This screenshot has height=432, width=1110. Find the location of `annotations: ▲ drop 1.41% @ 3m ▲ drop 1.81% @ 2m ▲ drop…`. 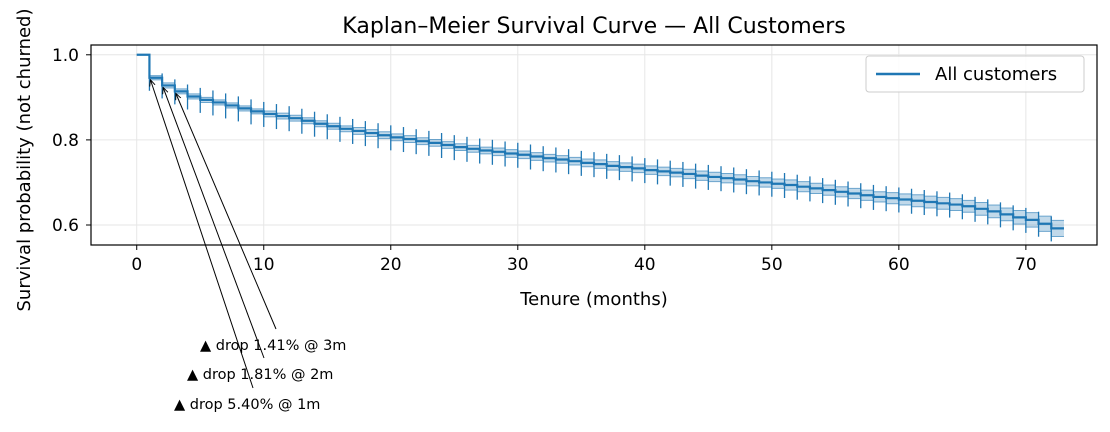

annotations: ▲ drop 1.41% @ 3m ▲ drop 1.81% @ 2m ▲ drop… is located at coordinates (248, 246).